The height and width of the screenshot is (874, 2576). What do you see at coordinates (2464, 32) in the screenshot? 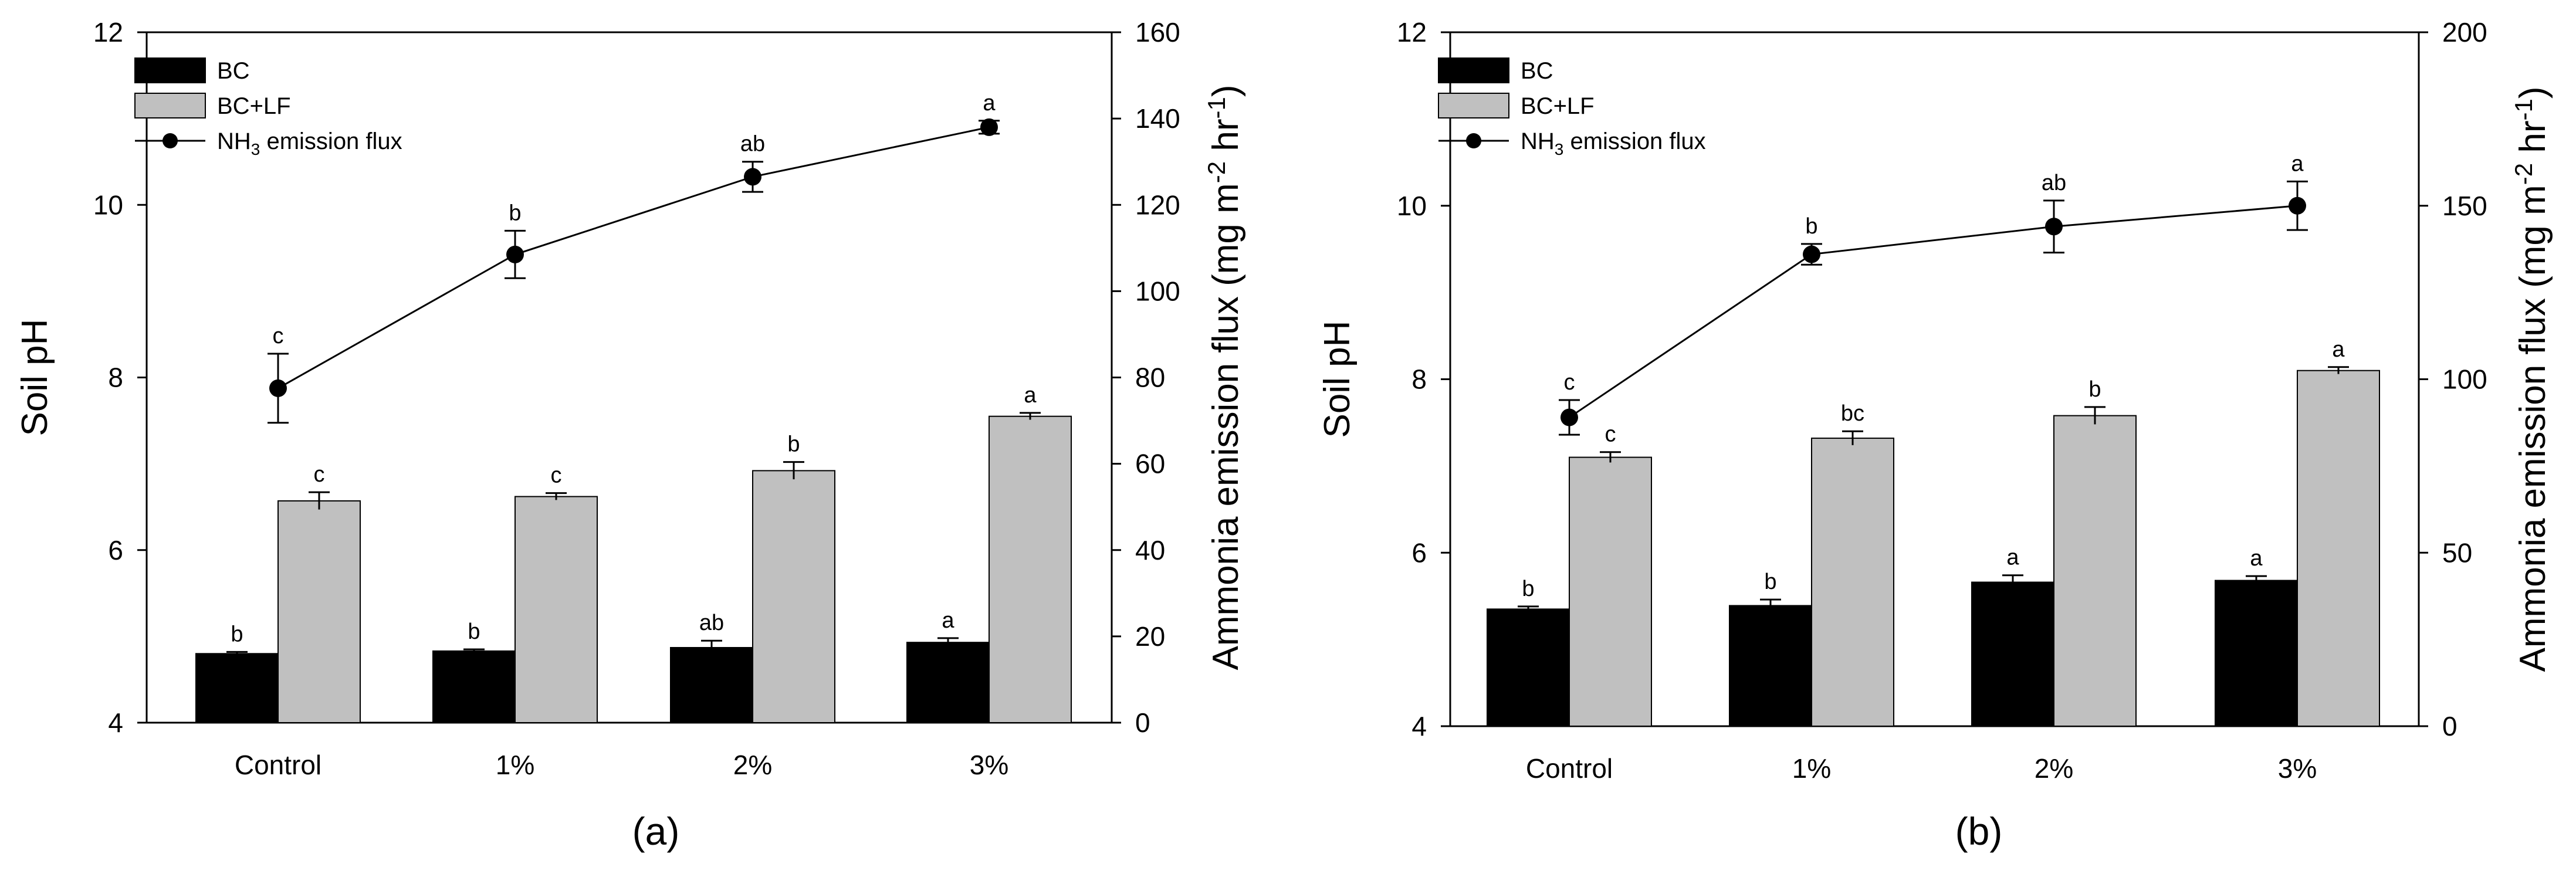
I see `y2-tick-label: 200` at bounding box center [2464, 32].